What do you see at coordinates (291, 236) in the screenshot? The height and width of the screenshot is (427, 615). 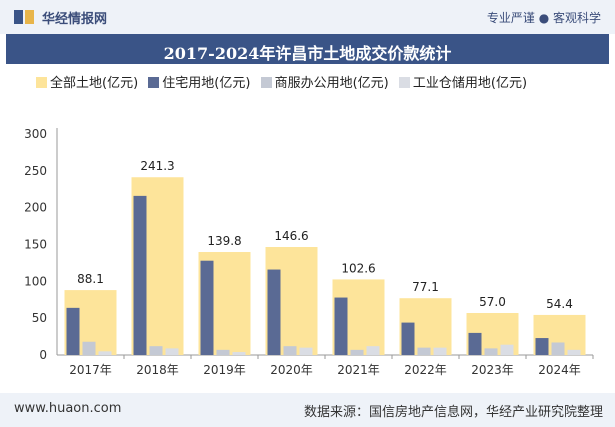 I see `data-label: 146.6` at bounding box center [291, 236].